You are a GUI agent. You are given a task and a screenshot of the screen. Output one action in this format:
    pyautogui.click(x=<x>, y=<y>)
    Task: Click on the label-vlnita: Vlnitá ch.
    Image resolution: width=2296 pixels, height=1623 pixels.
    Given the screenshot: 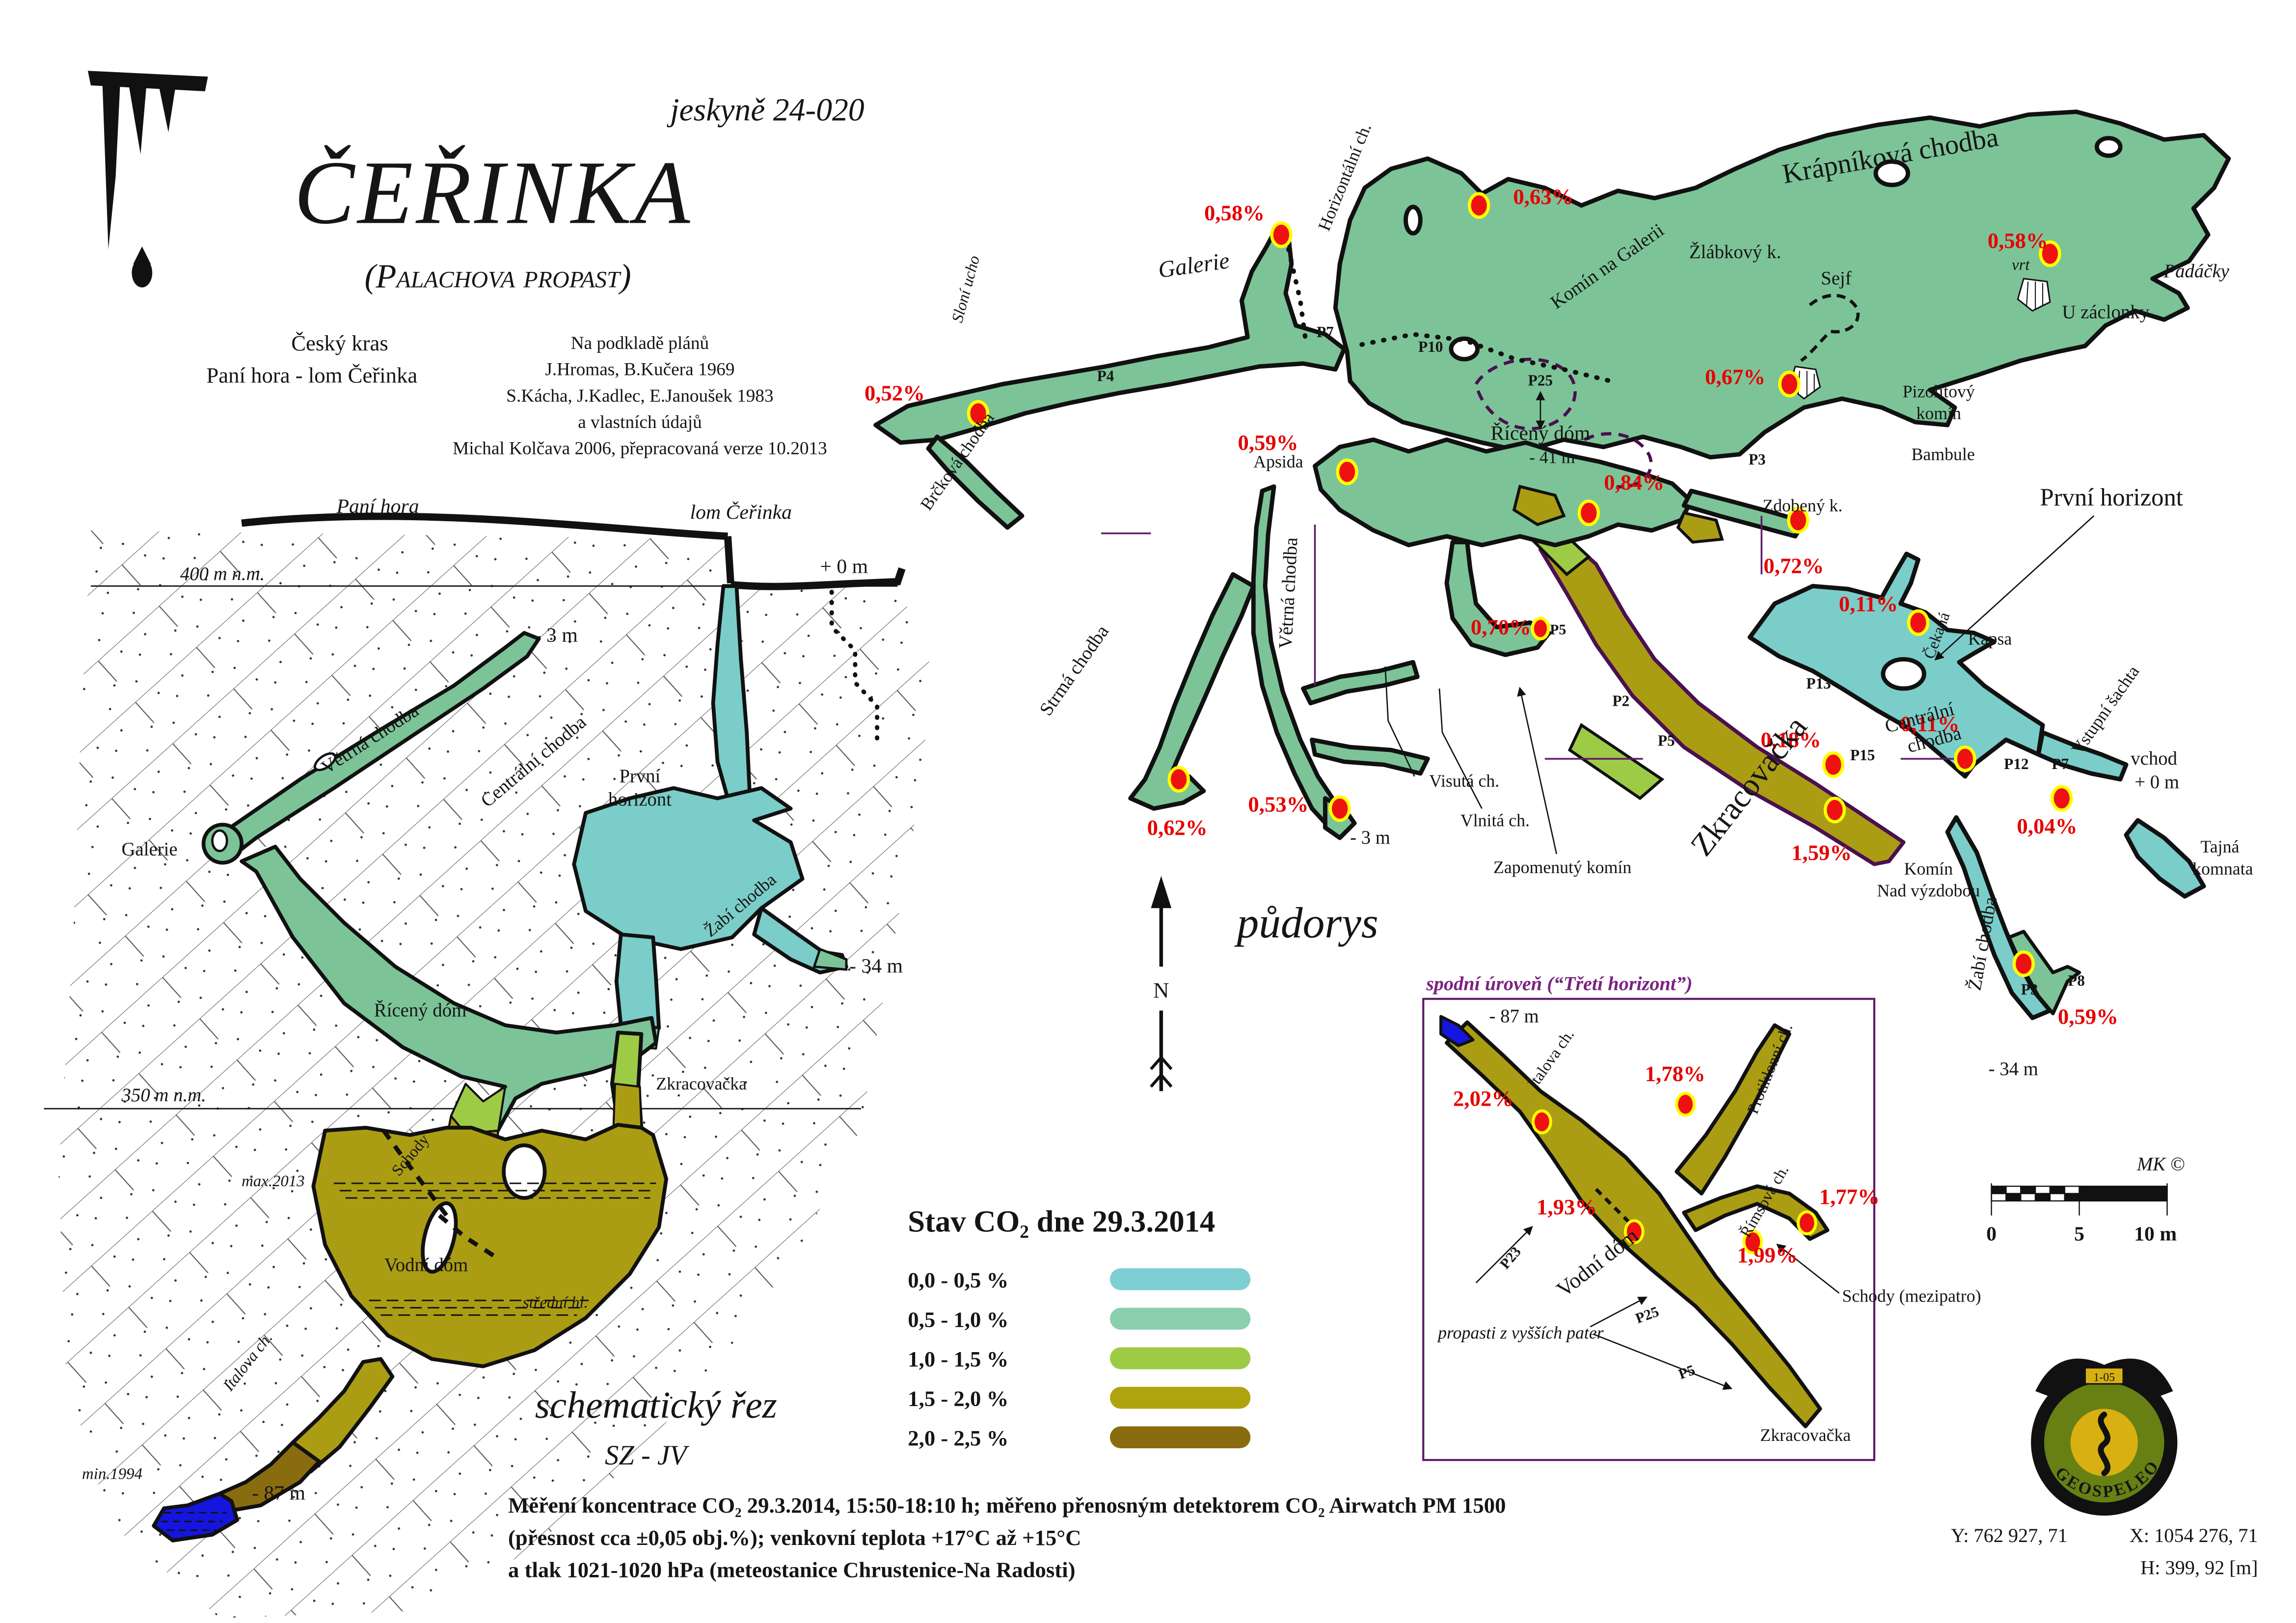 What is the action you would take?
    pyautogui.click(x=1495, y=820)
    